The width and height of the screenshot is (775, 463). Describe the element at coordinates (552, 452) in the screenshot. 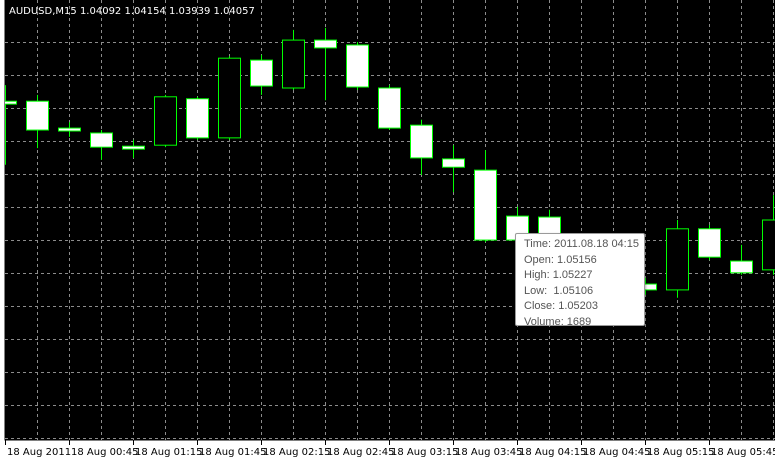

I see `x-tick-label: 18 Aug 04:15` at that location.